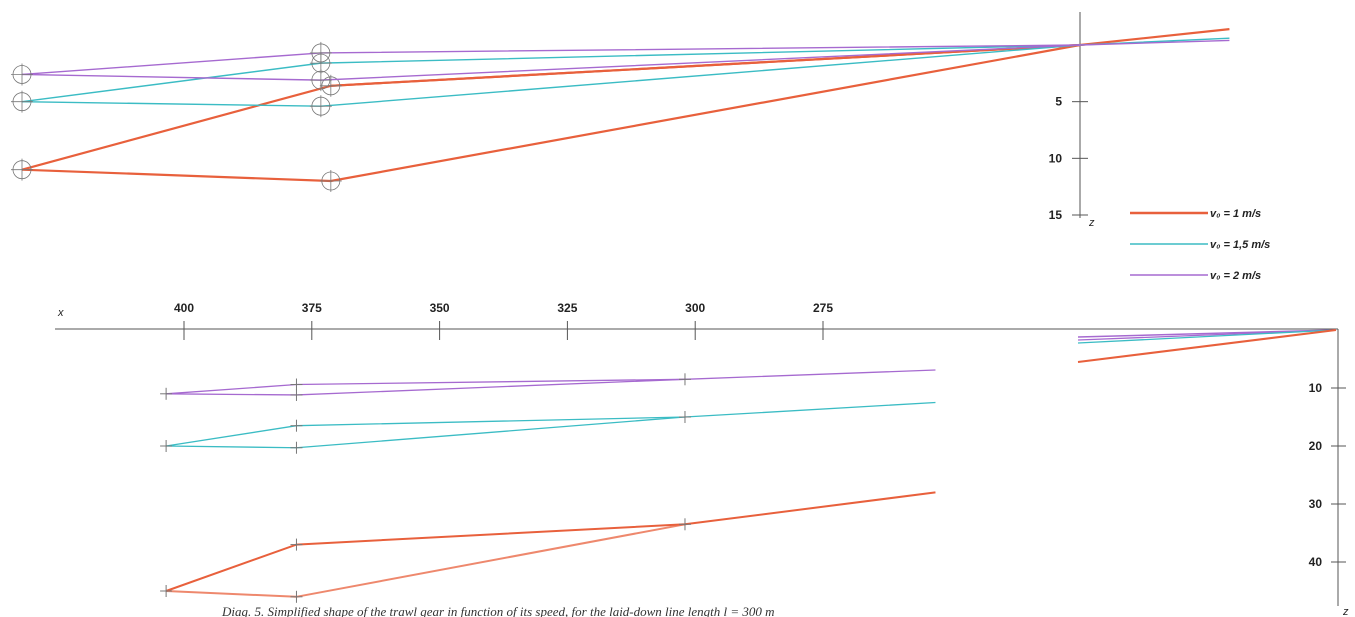 The image size is (1355, 617). I want to click on z-axis-label-top: z, so click(1091, 223).